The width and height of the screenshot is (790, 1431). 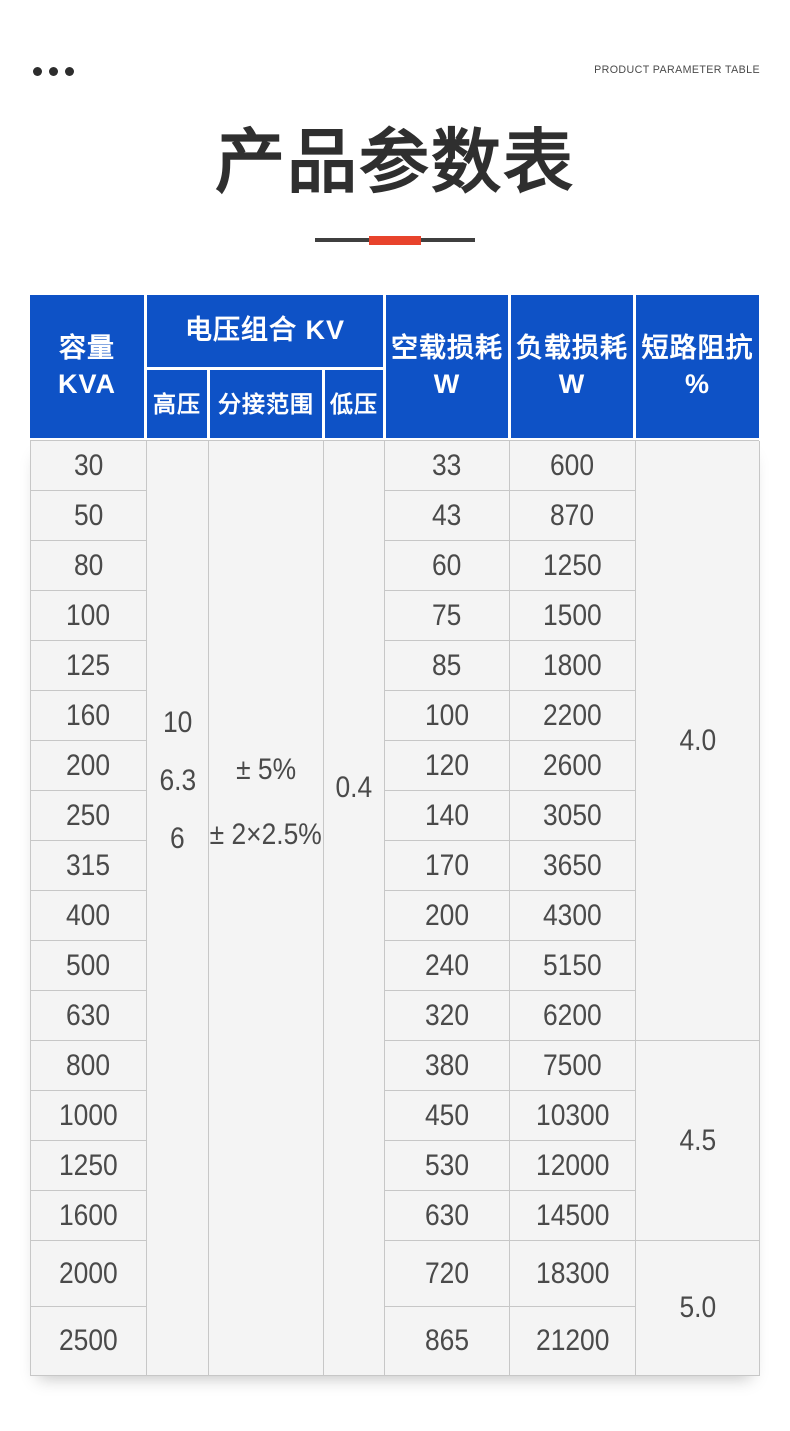 I want to click on cell-load-loss-value: 600, so click(x=572, y=465).